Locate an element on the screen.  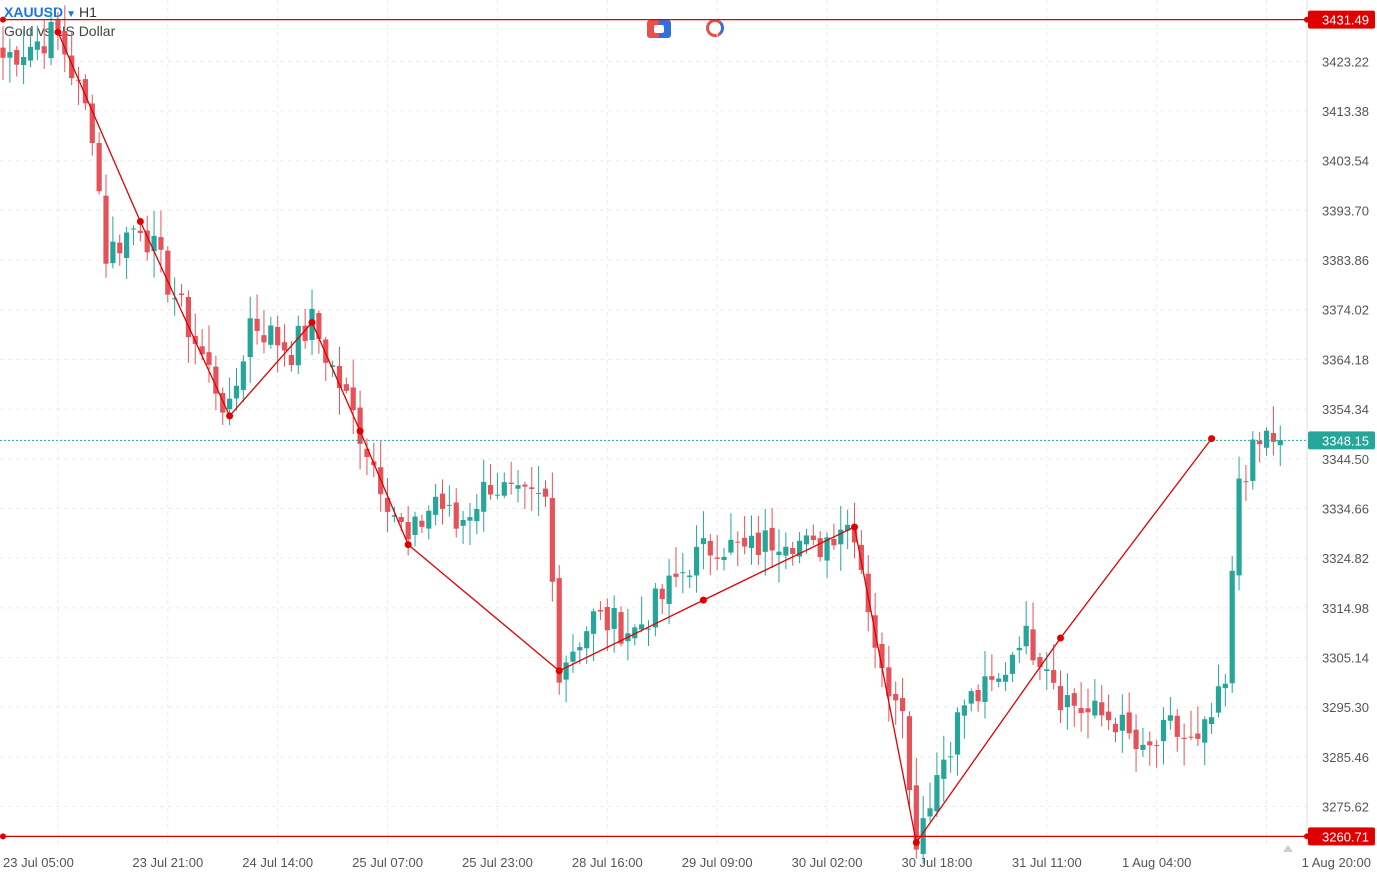
chevron-down-icon: ▼ is located at coordinates (71, 14).